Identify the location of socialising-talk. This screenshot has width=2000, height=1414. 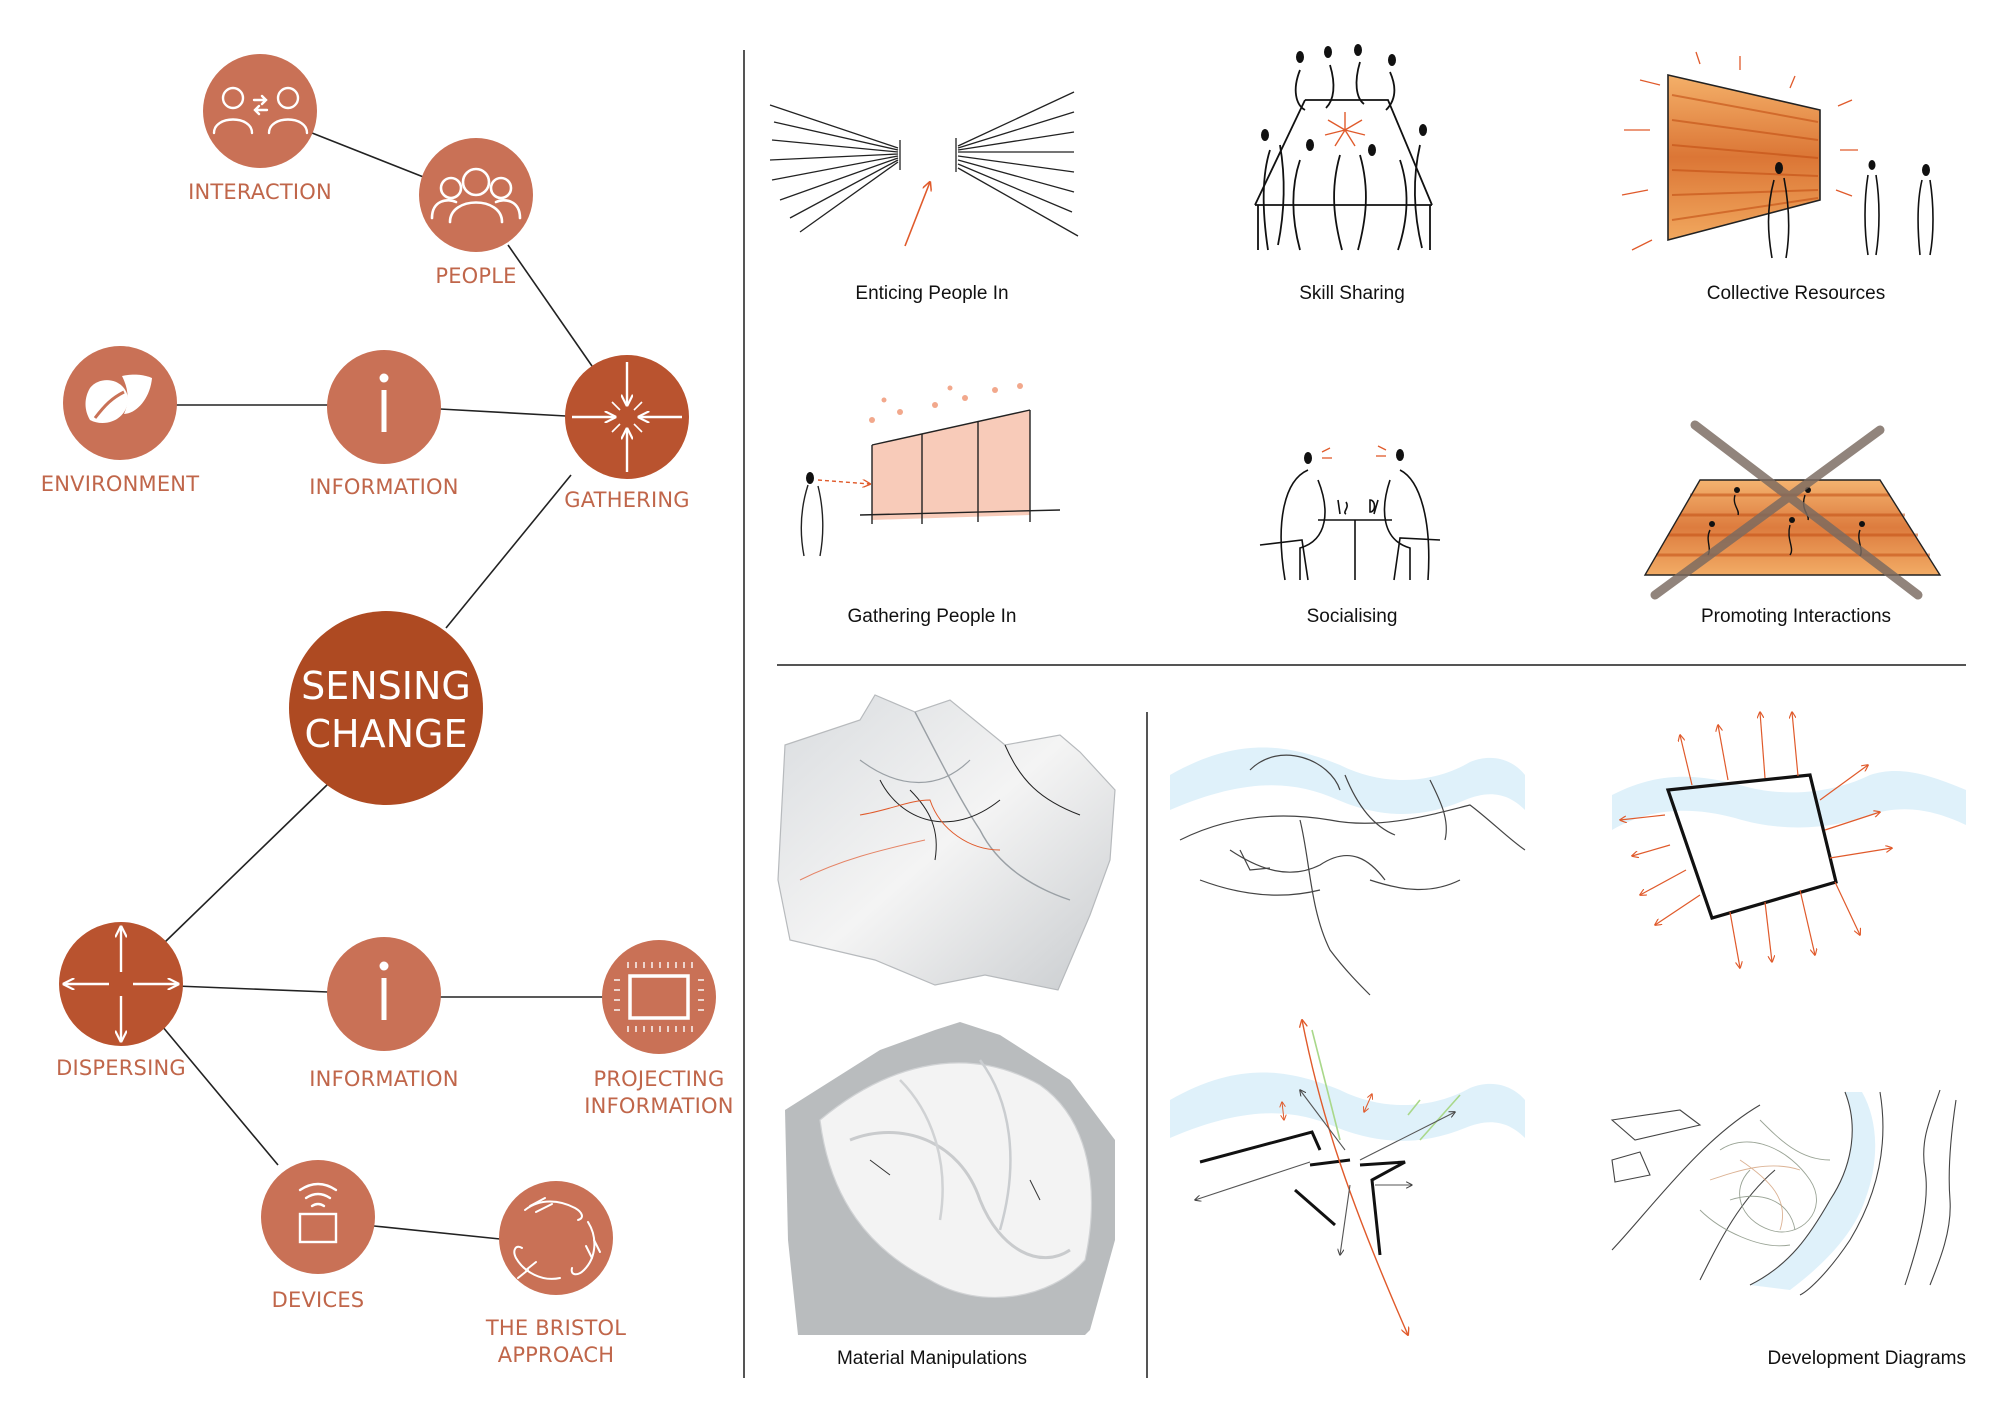
(1354, 452).